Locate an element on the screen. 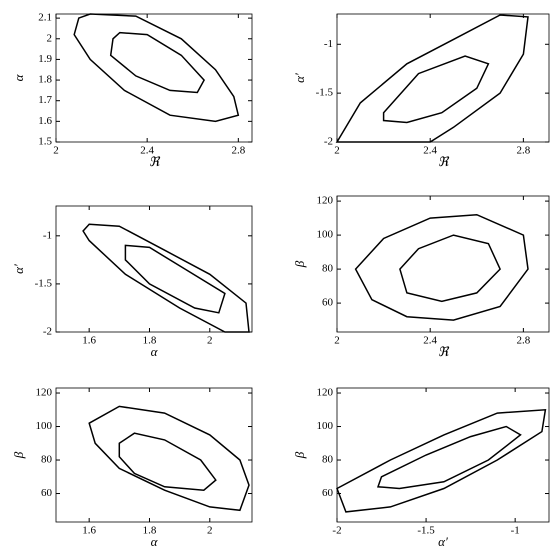 The image size is (554, 554). y-axis-label: α is located at coordinates (18, 77).